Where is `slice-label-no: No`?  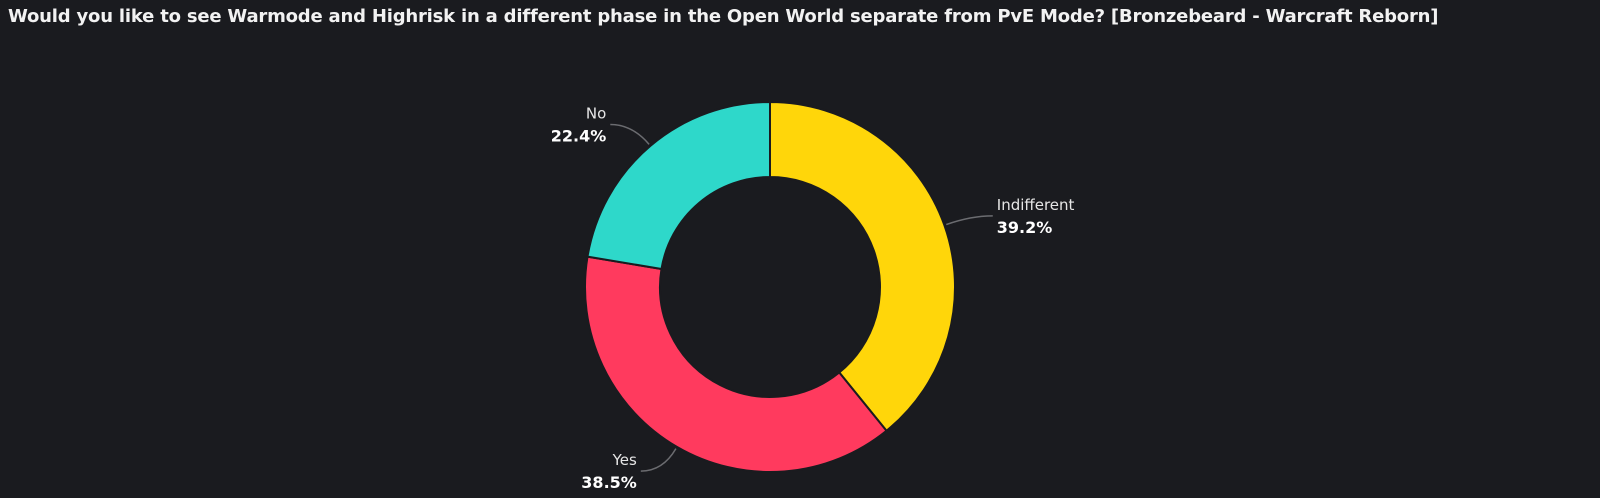 slice-label-no: No is located at coordinates (596, 114).